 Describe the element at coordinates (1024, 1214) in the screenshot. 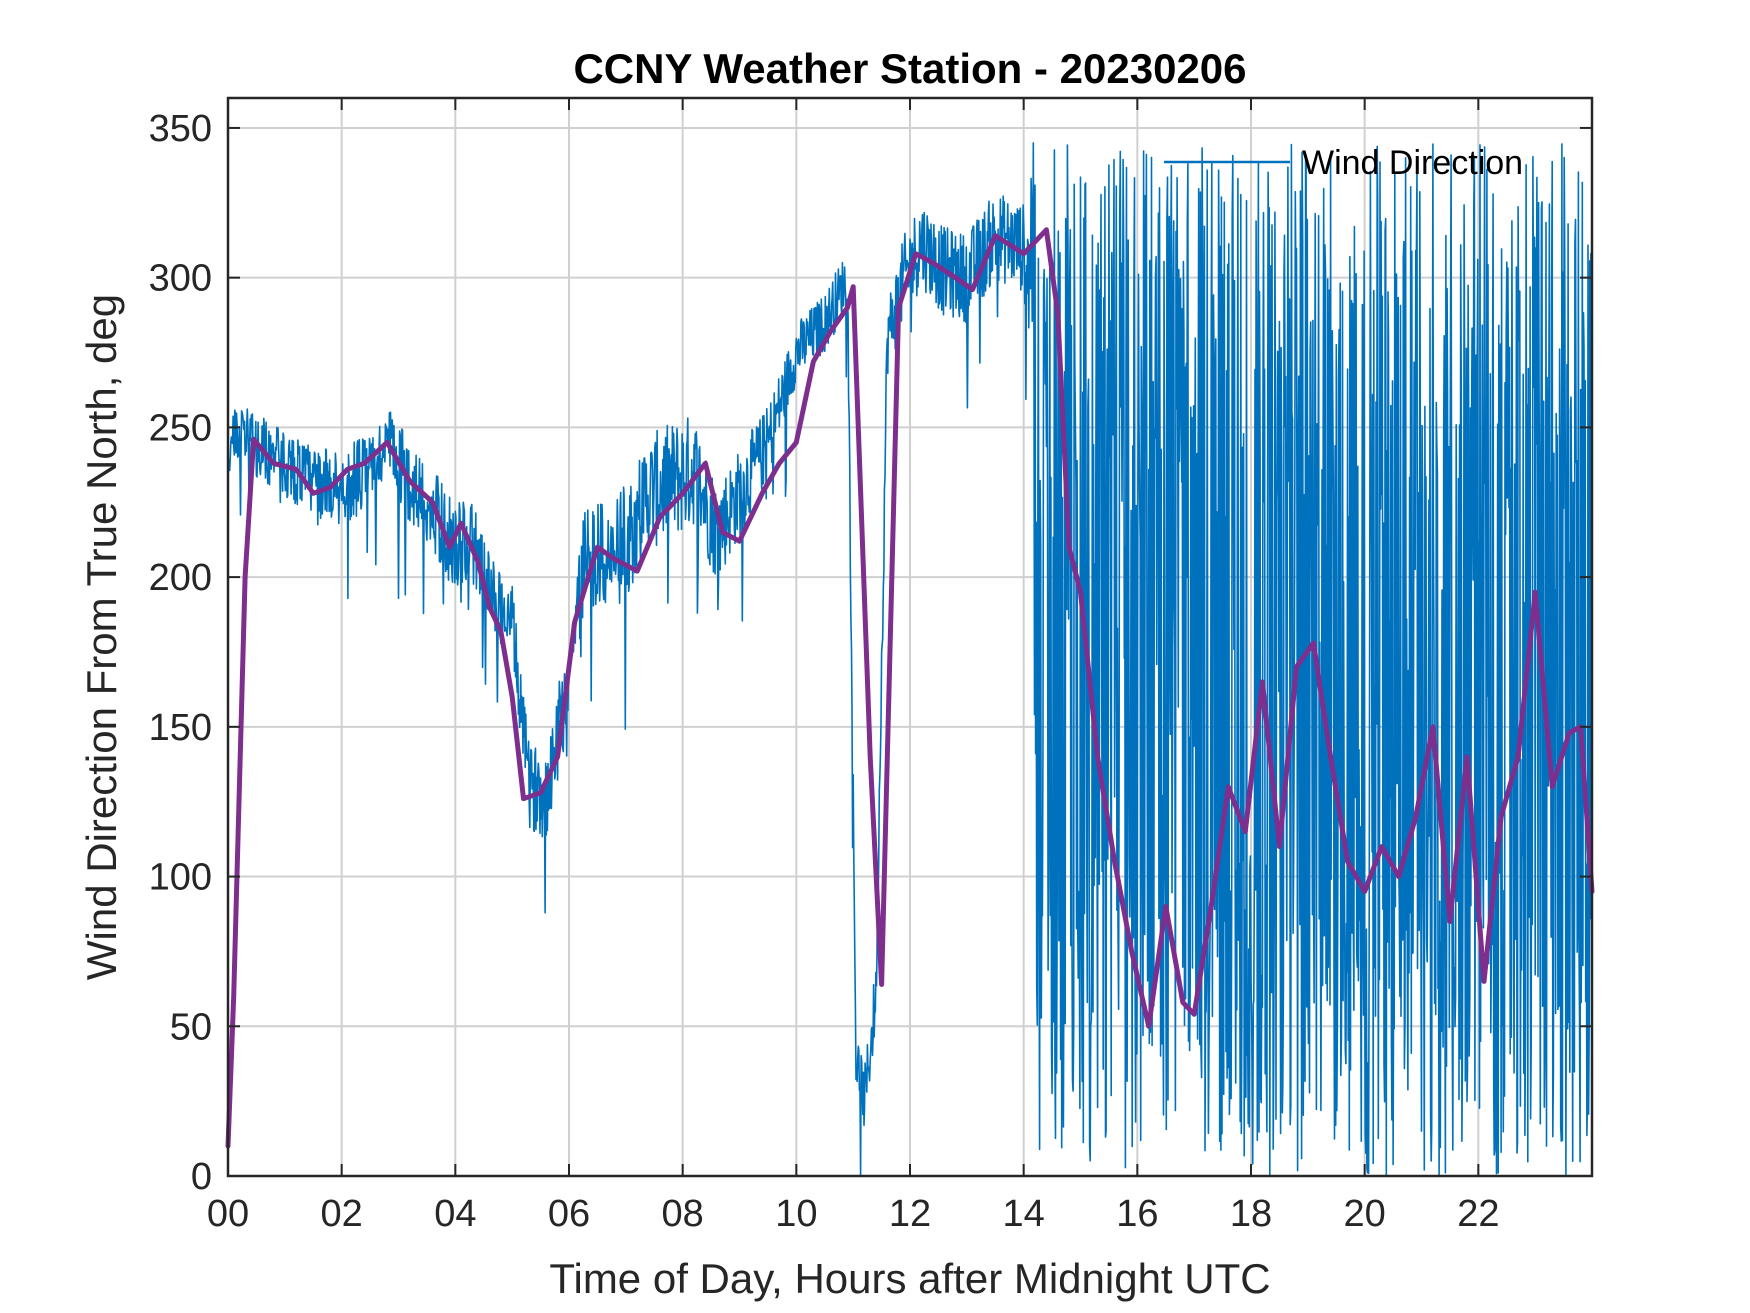

I see `x-tick-label: 14` at that location.